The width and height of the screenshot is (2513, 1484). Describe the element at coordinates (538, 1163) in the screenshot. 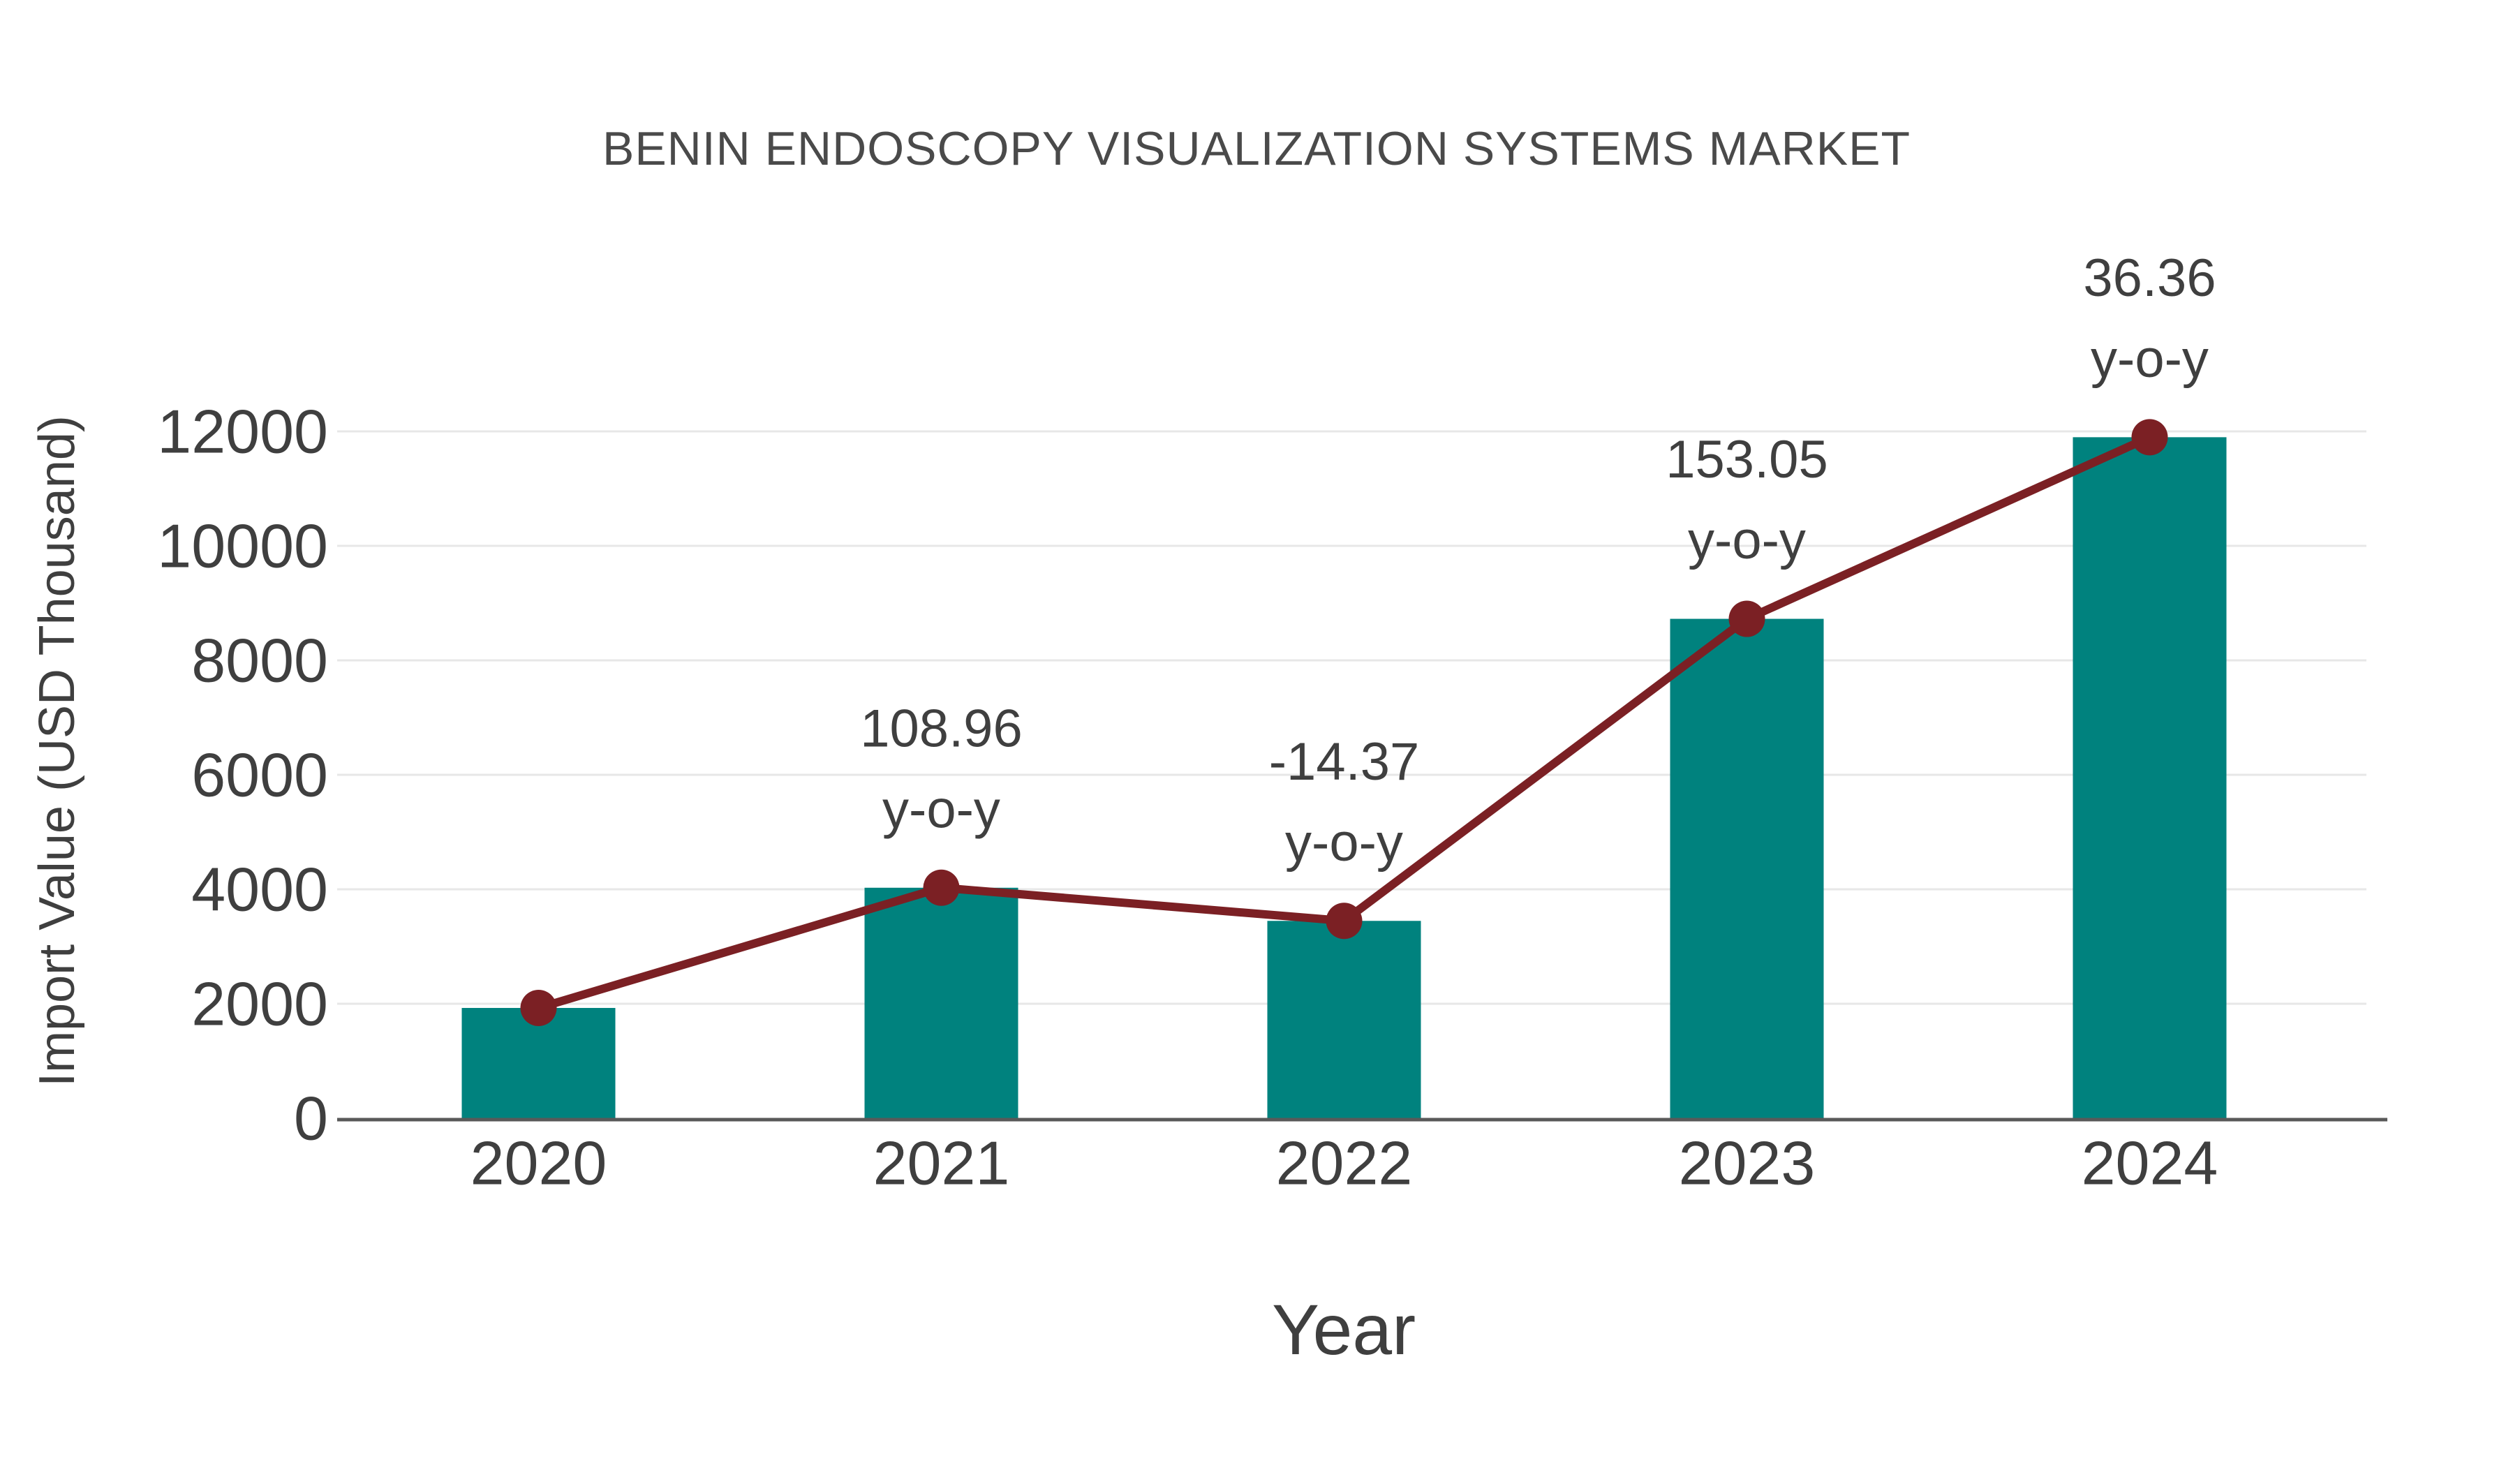

I see `x-tick-label-2020: 2020` at that location.